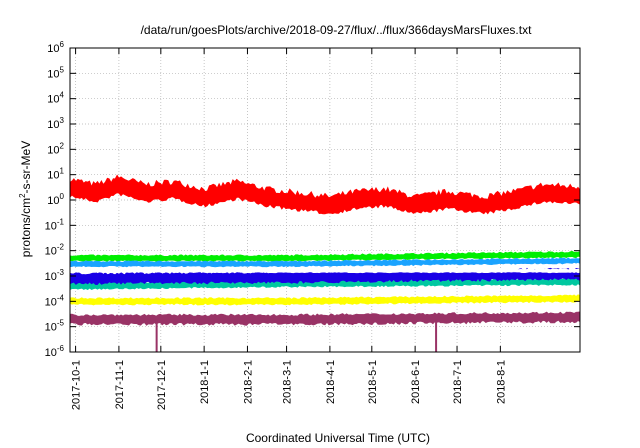 The image size is (640, 448). I want to click on x-tick-label: 2018-1-1, so click(205, 382).